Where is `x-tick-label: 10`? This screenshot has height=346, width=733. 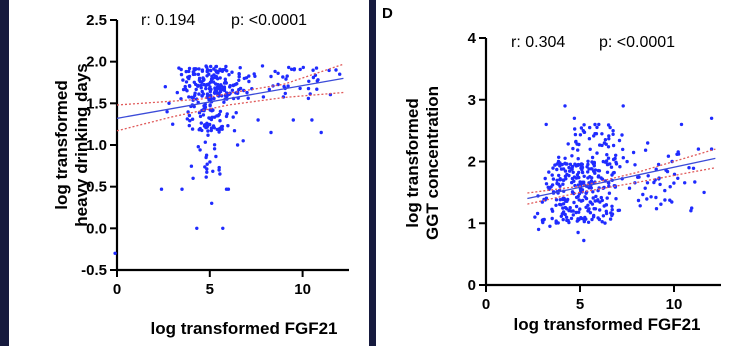
x-tick-label: 10 is located at coordinates (674, 304).